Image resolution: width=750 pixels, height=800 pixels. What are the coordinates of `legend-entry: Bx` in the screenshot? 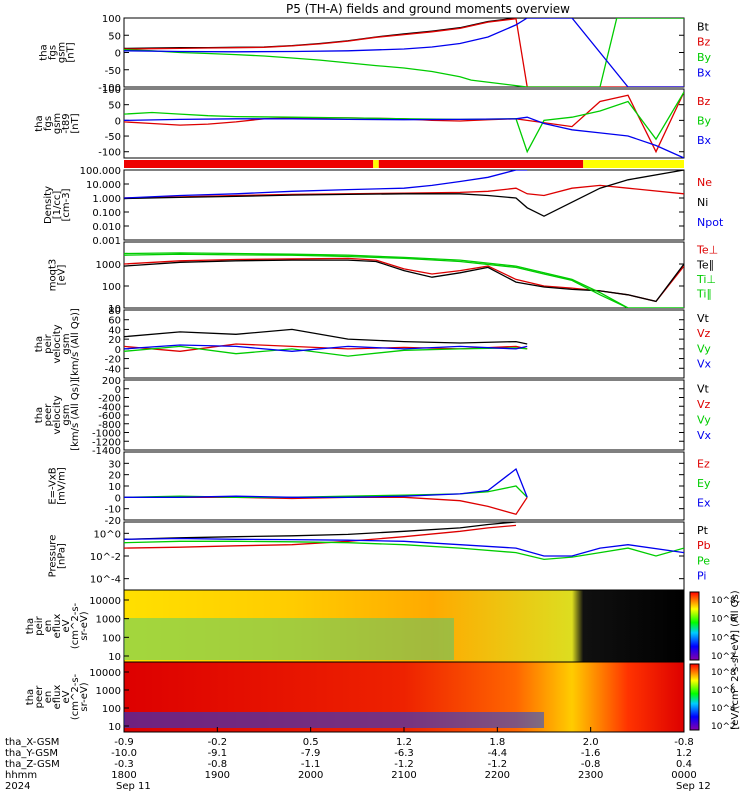 It's located at (704, 140).